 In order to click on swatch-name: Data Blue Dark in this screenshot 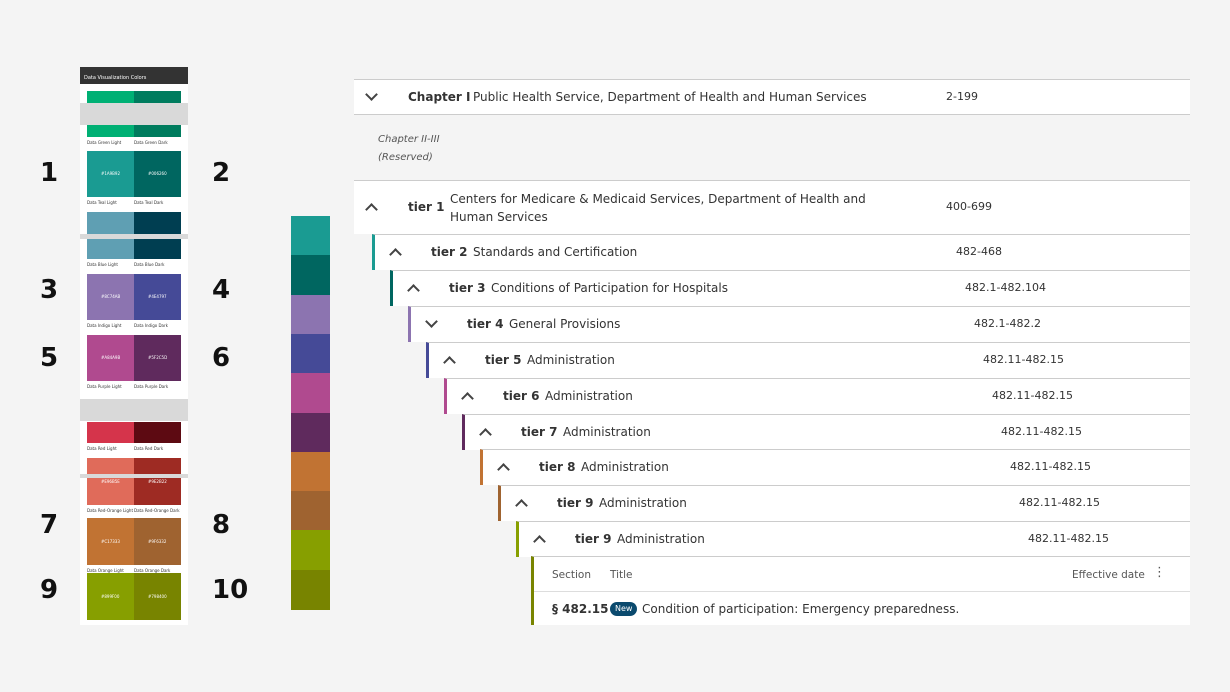, I will do `click(149, 264)`.